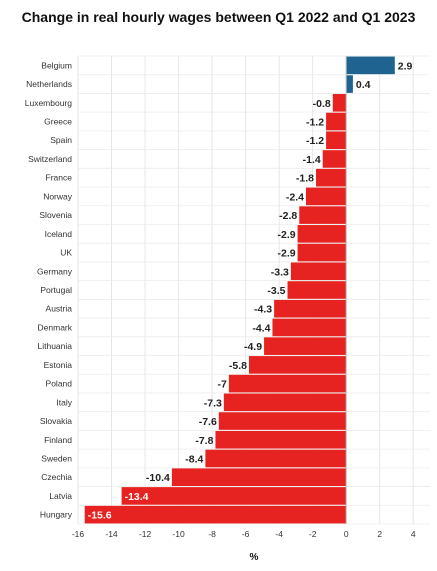 Image resolution: width=437 pixels, height=571 pixels. What do you see at coordinates (313, 534) in the screenshot?
I see `x-tick-label: -2` at bounding box center [313, 534].